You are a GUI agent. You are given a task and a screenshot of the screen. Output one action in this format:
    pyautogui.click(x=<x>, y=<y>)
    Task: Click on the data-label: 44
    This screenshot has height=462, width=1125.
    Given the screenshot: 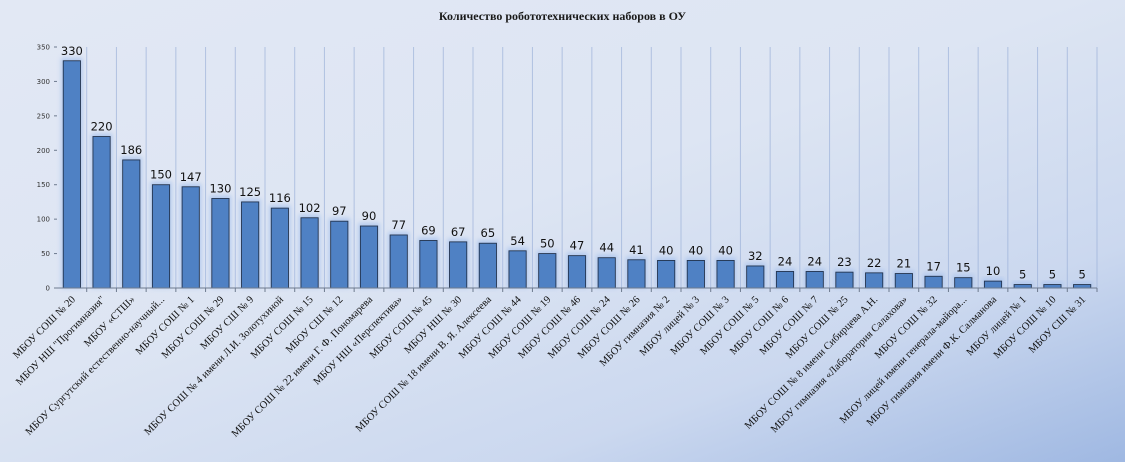 What is the action you would take?
    pyautogui.click(x=606, y=248)
    